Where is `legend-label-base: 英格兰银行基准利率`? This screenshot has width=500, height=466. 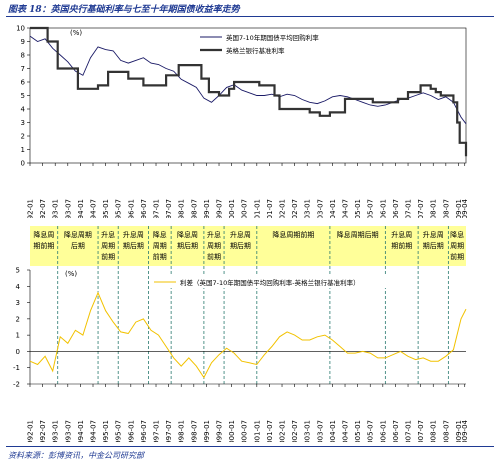
legend-label-base: 英格兰银行基准利率 is located at coordinates (255, 50).